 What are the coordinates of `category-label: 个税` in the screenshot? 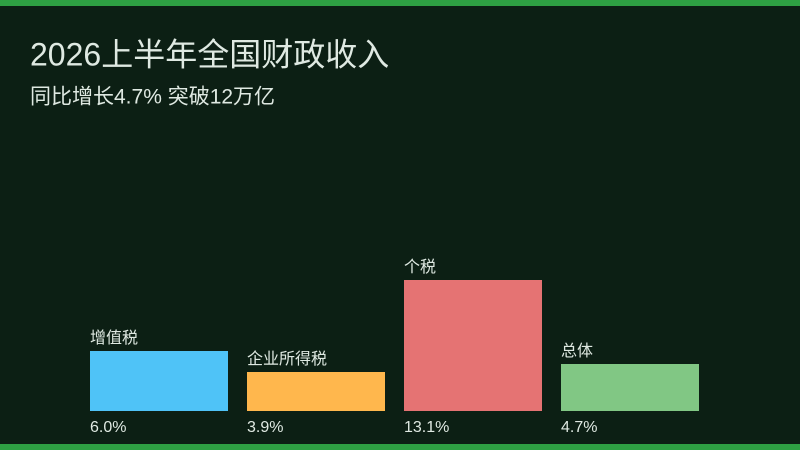 It's located at (420, 267).